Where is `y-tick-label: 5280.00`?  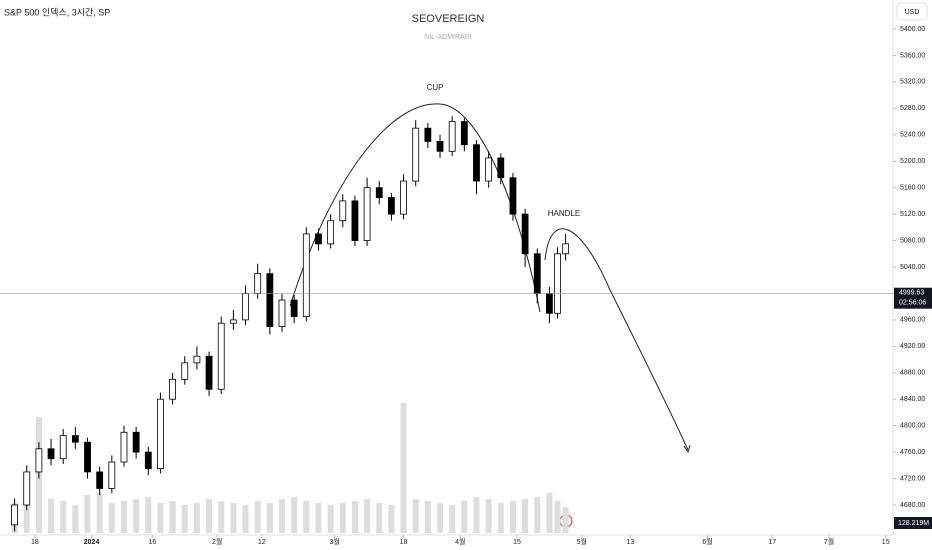 y-tick-label: 5280.00 is located at coordinates (912, 108).